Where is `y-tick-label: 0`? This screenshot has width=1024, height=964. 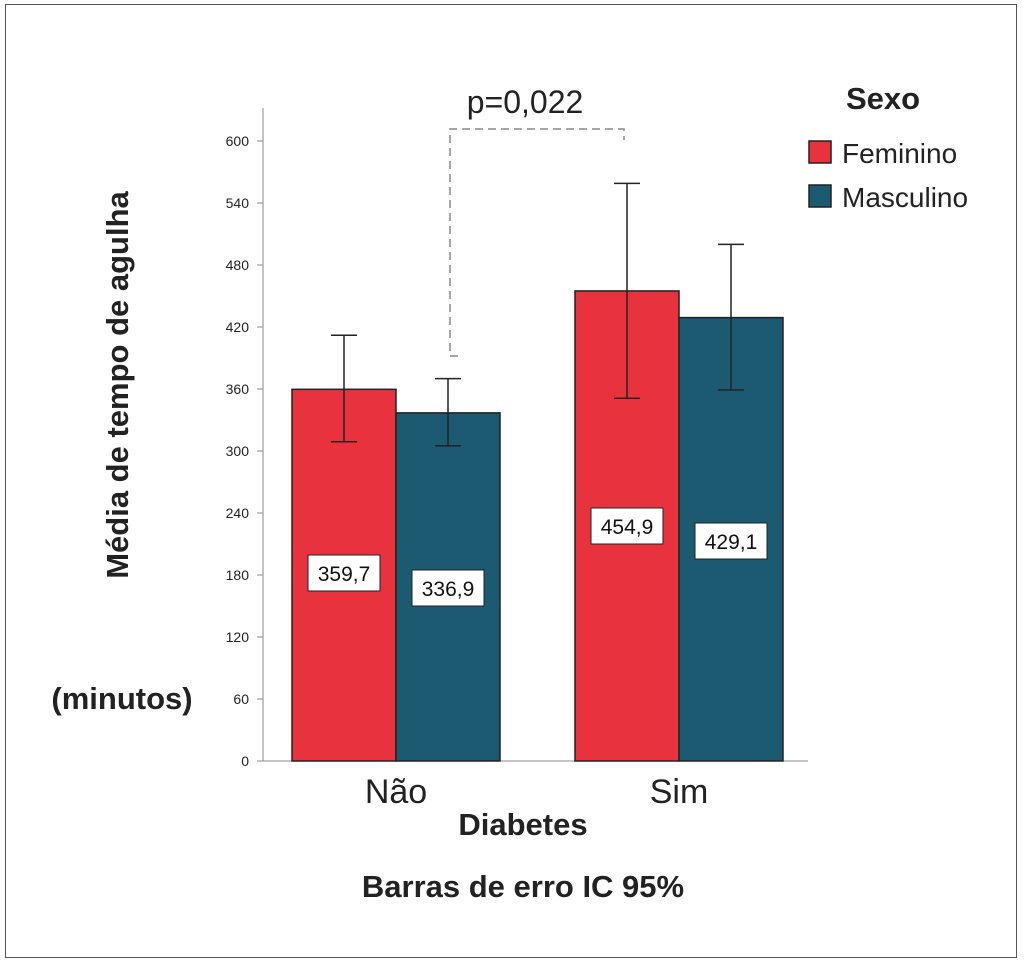
y-tick-label: 0 is located at coordinates (245, 761).